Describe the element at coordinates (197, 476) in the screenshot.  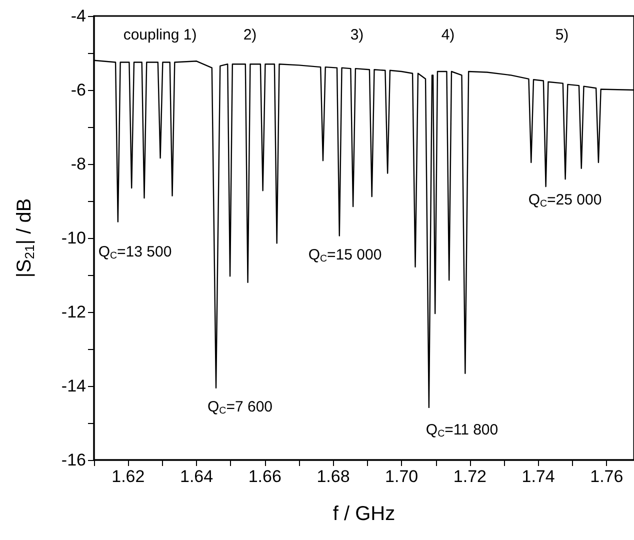
I see `x-tick-label: 1.64` at that location.